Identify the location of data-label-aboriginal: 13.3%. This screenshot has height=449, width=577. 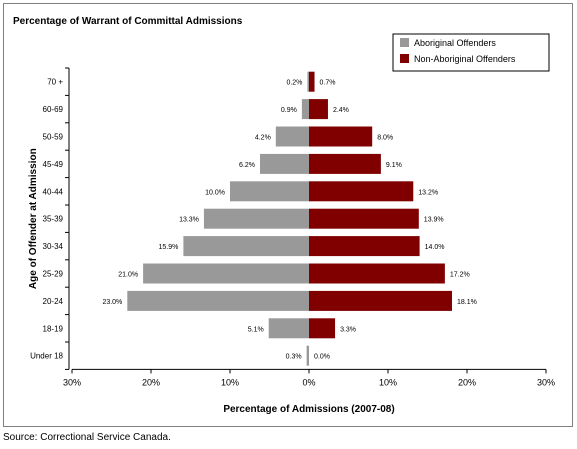
(189, 220).